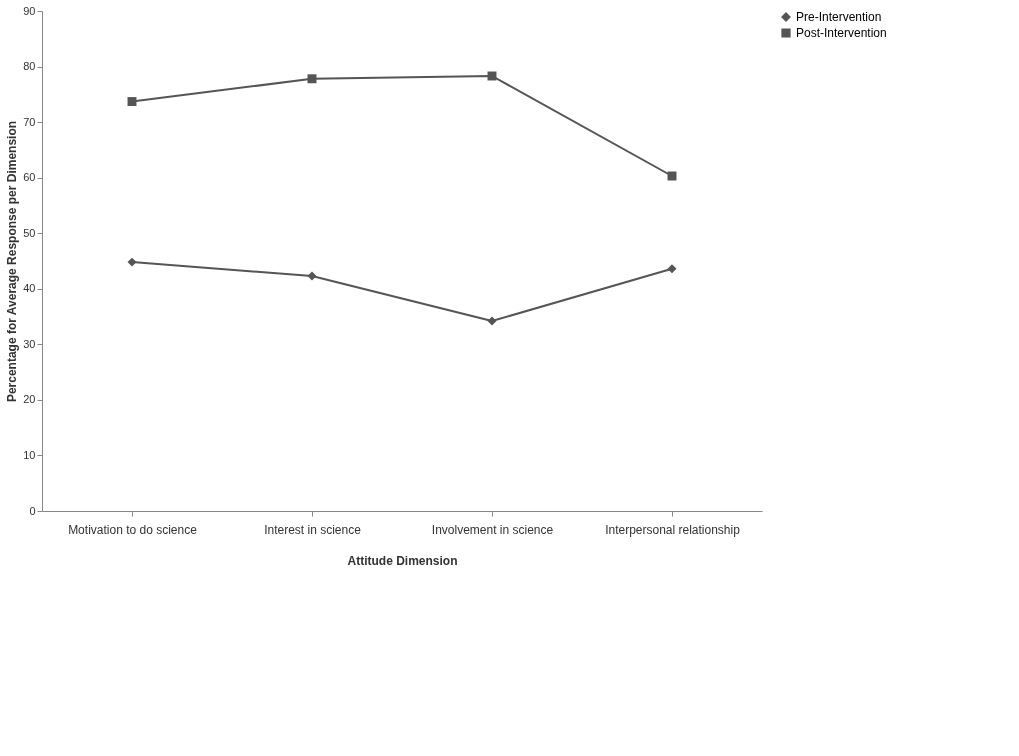 Image resolution: width=1019 pixels, height=756 pixels. What do you see at coordinates (29, 399) in the screenshot?
I see `y-tick-label: 20` at bounding box center [29, 399].